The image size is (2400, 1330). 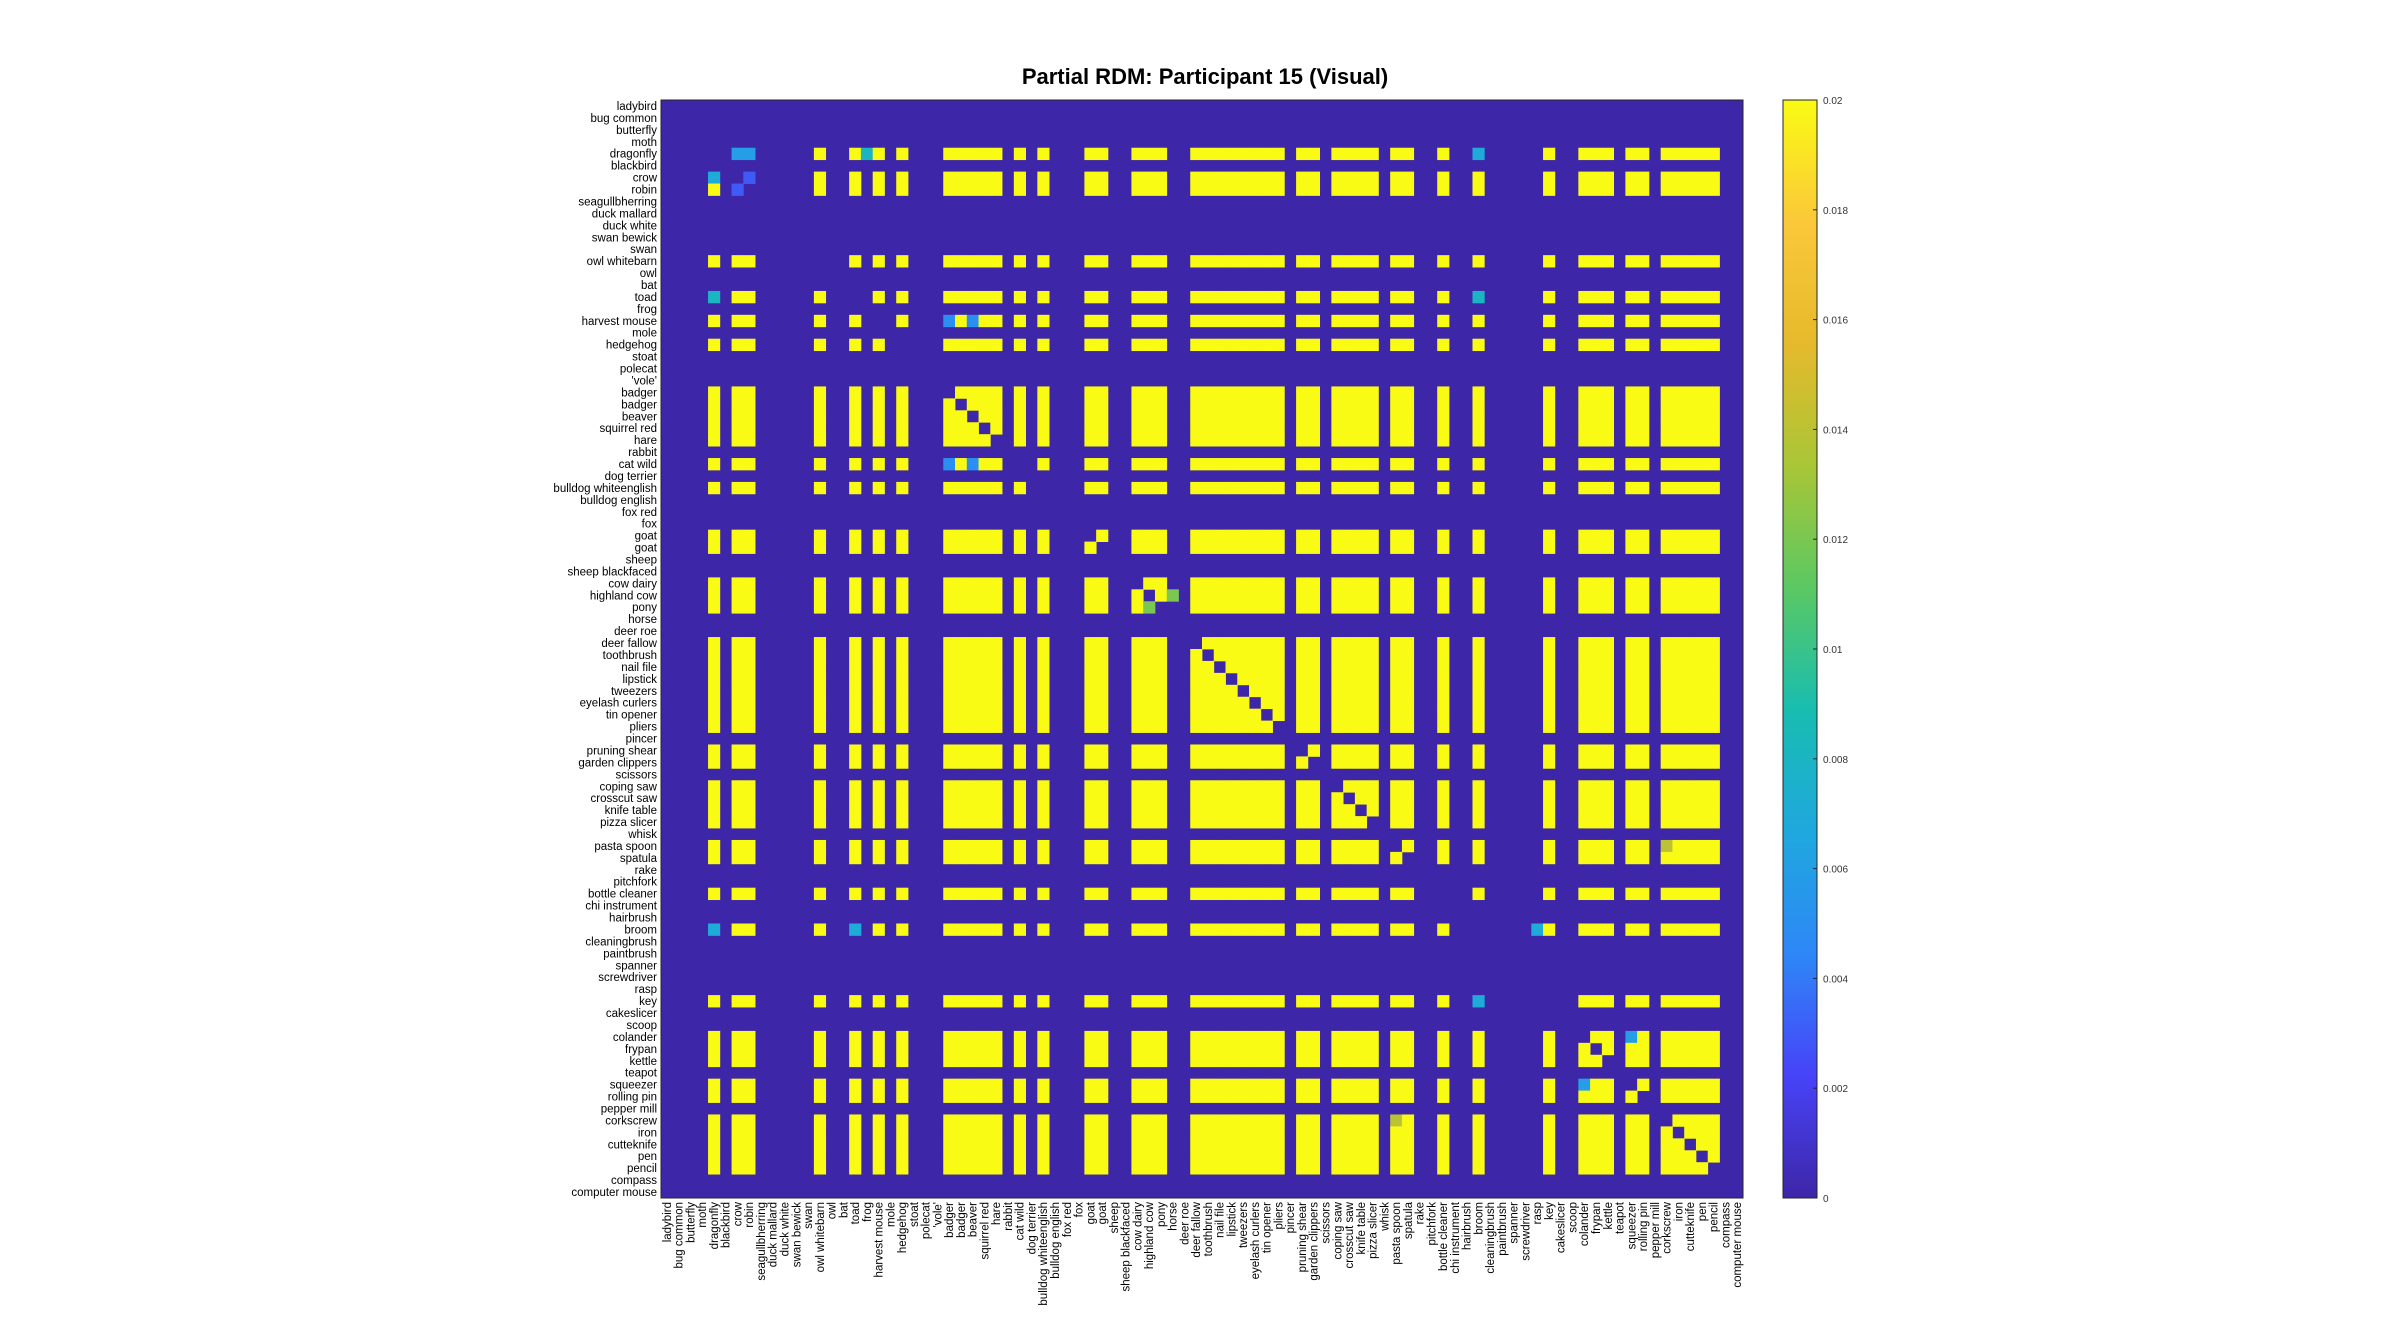 I want to click on row-label: 'vole', so click(x=645, y=381).